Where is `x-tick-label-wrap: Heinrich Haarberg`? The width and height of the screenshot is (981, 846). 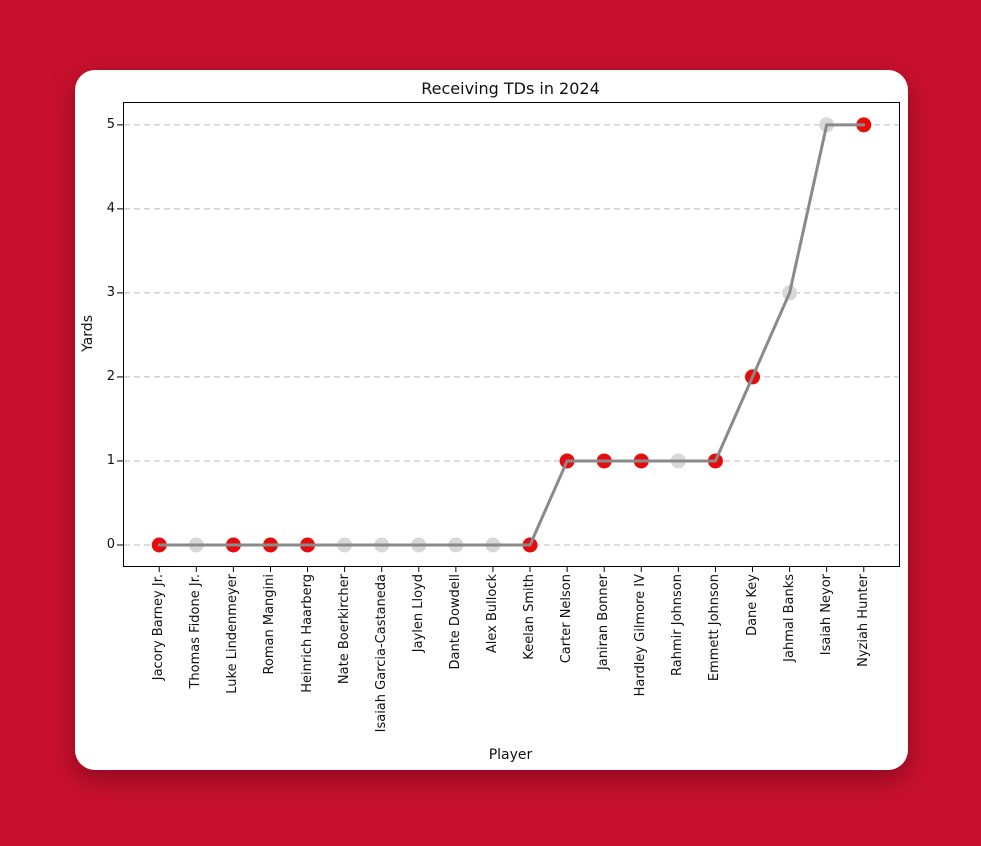
x-tick-label-wrap: Heinrich Haarberg is located at coordinates (308, 633).